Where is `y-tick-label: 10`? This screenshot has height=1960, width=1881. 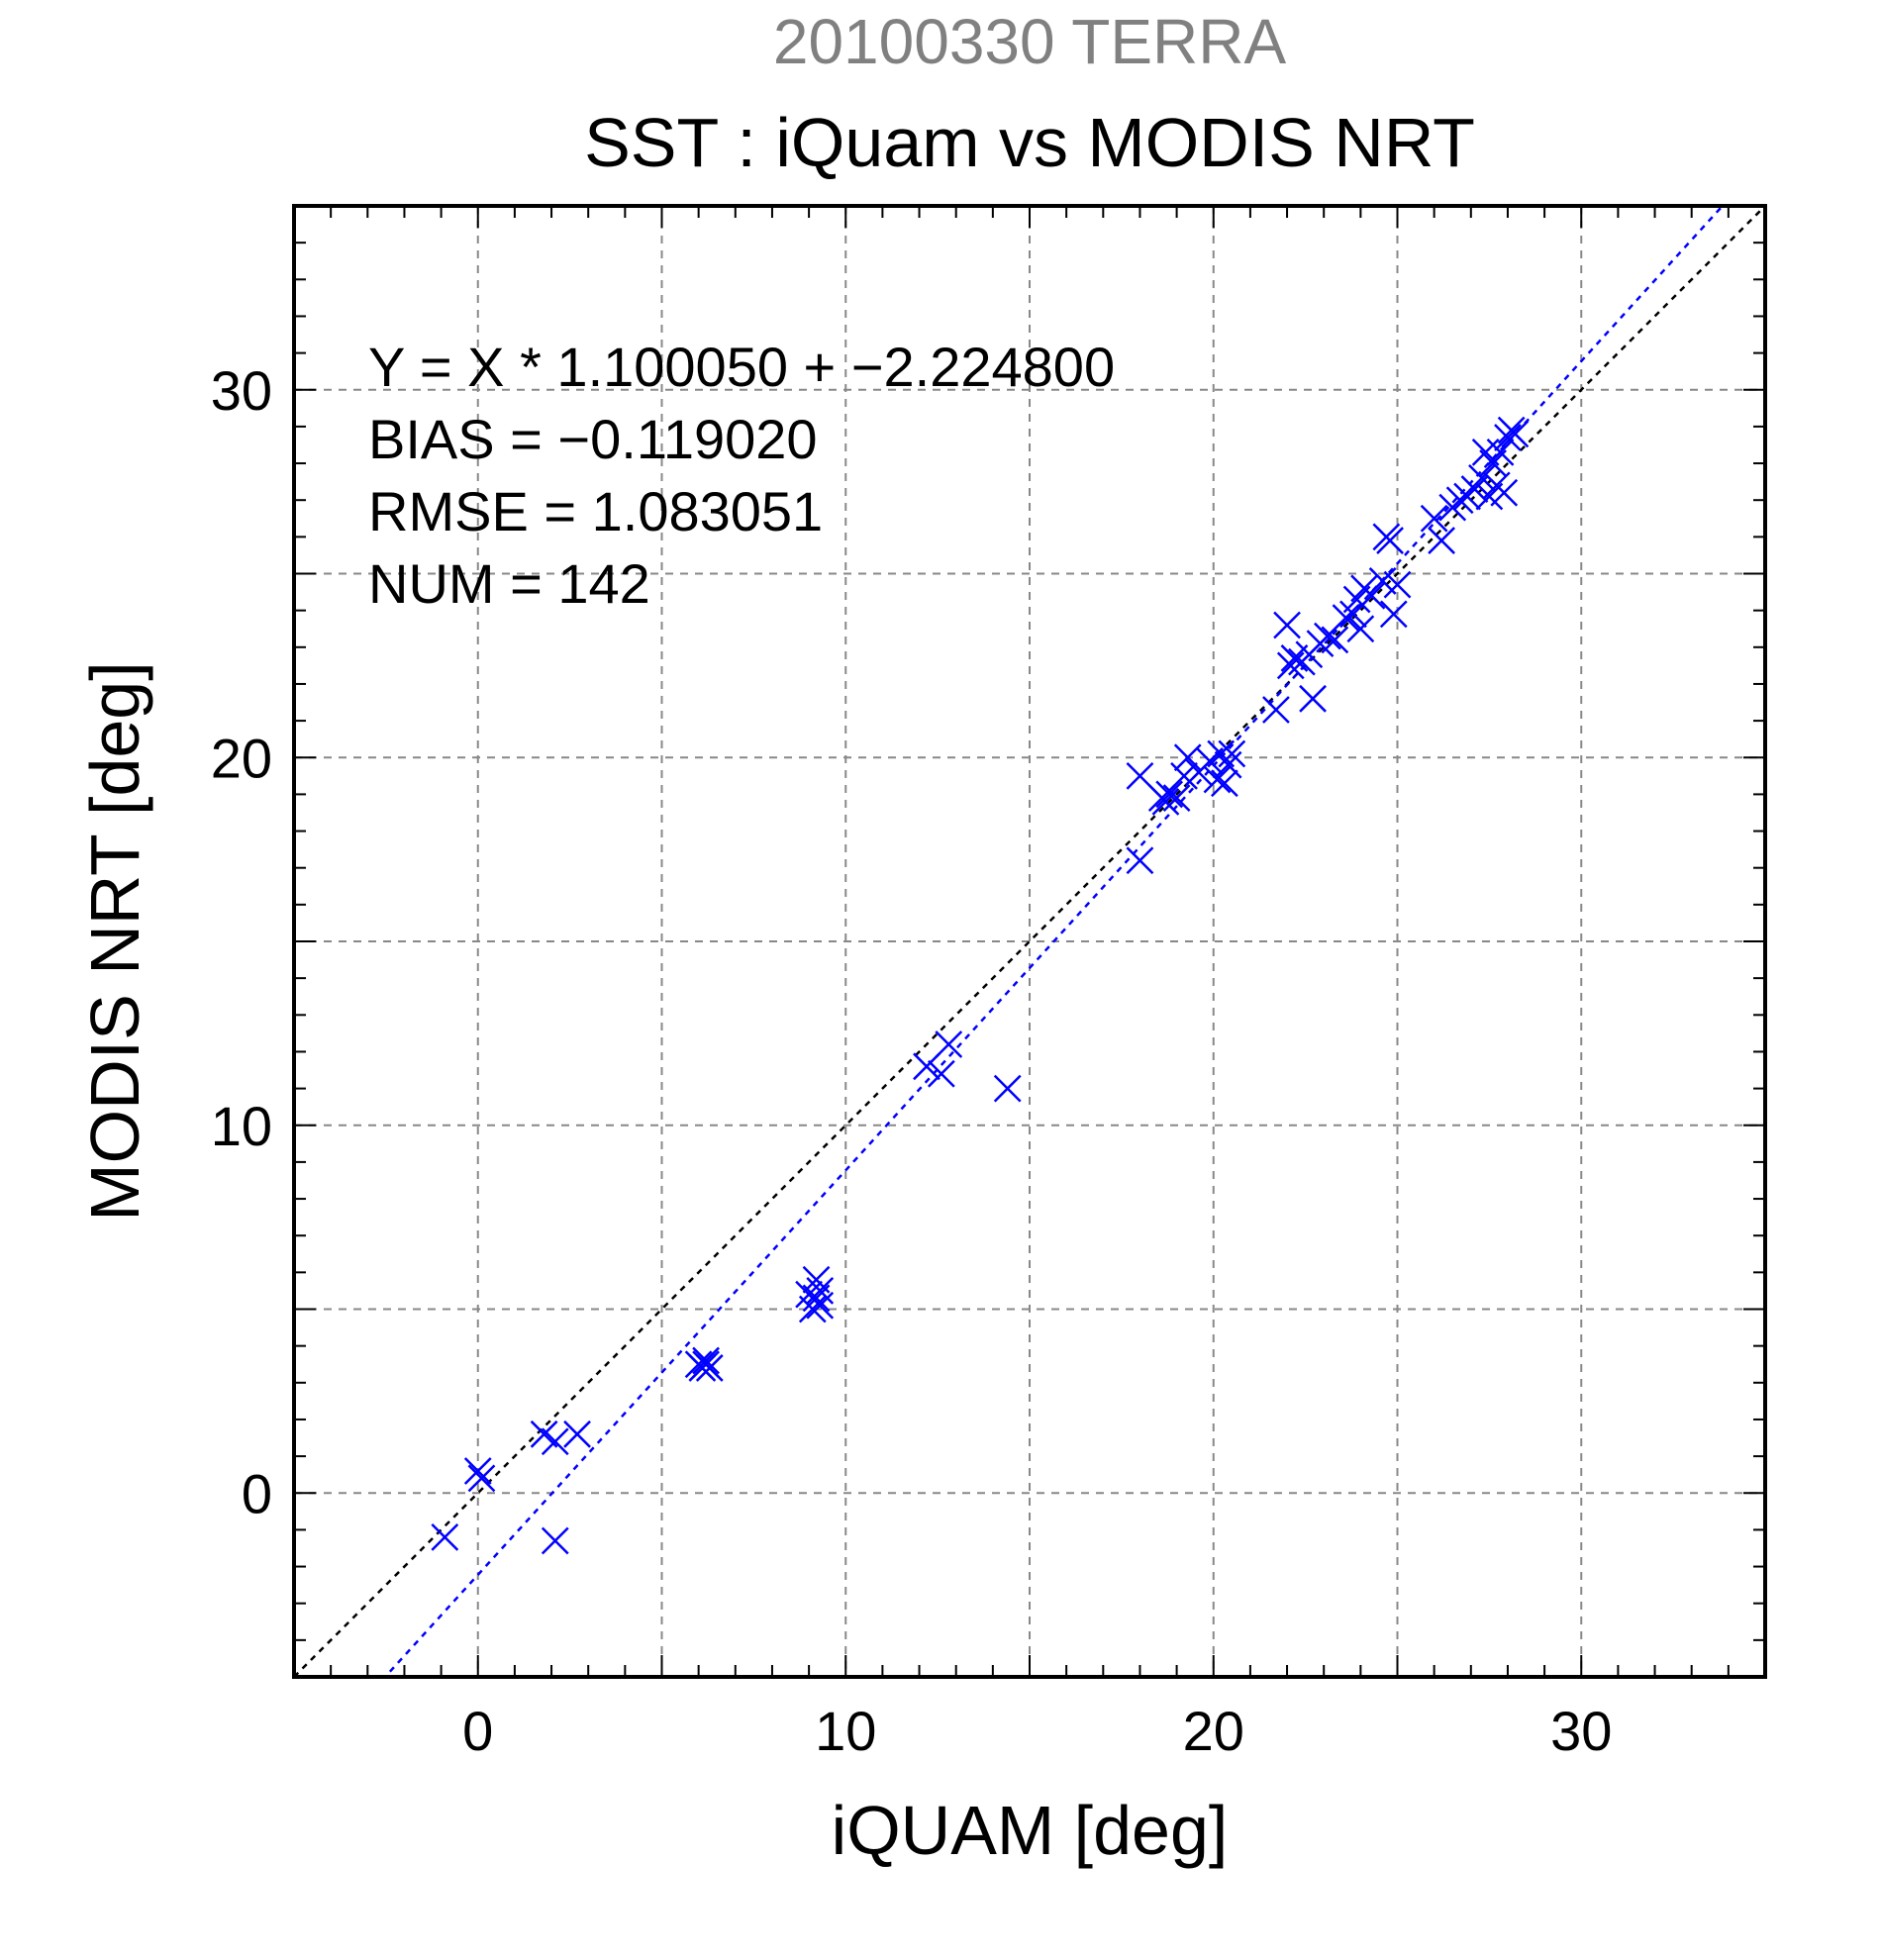 y-tick-label: 10 is located at coordinates (242, 1126).